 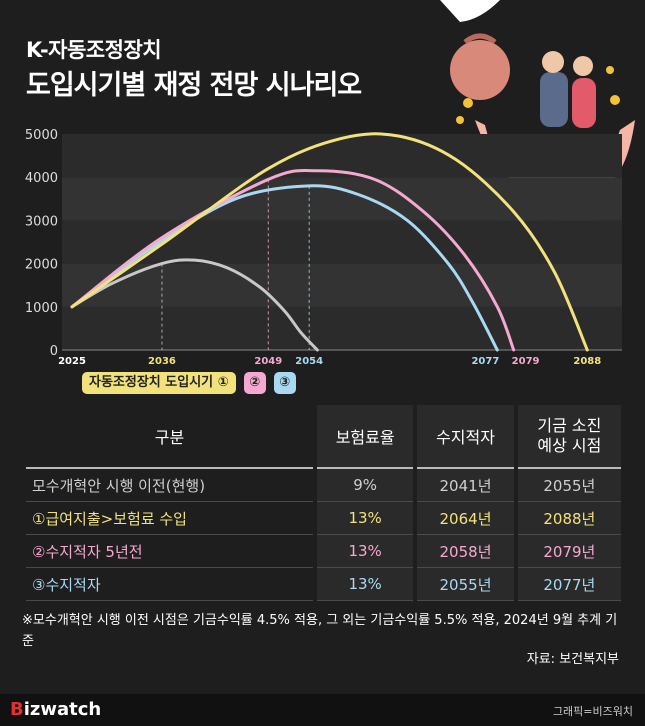 I want to click on x-tick-label: 2049, so click(x=268, y=361).